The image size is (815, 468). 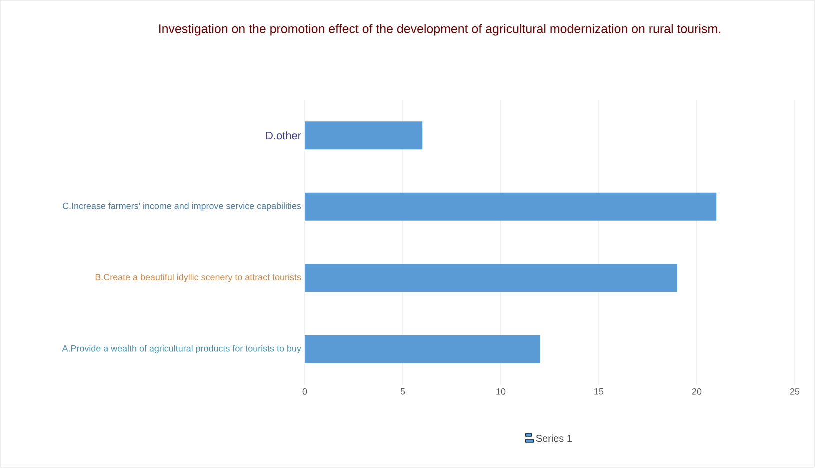 What do you see at coordinates (284, 136) in the screenshot?
I see `y-tick-label: D.other` at bounding box center [284, 136].